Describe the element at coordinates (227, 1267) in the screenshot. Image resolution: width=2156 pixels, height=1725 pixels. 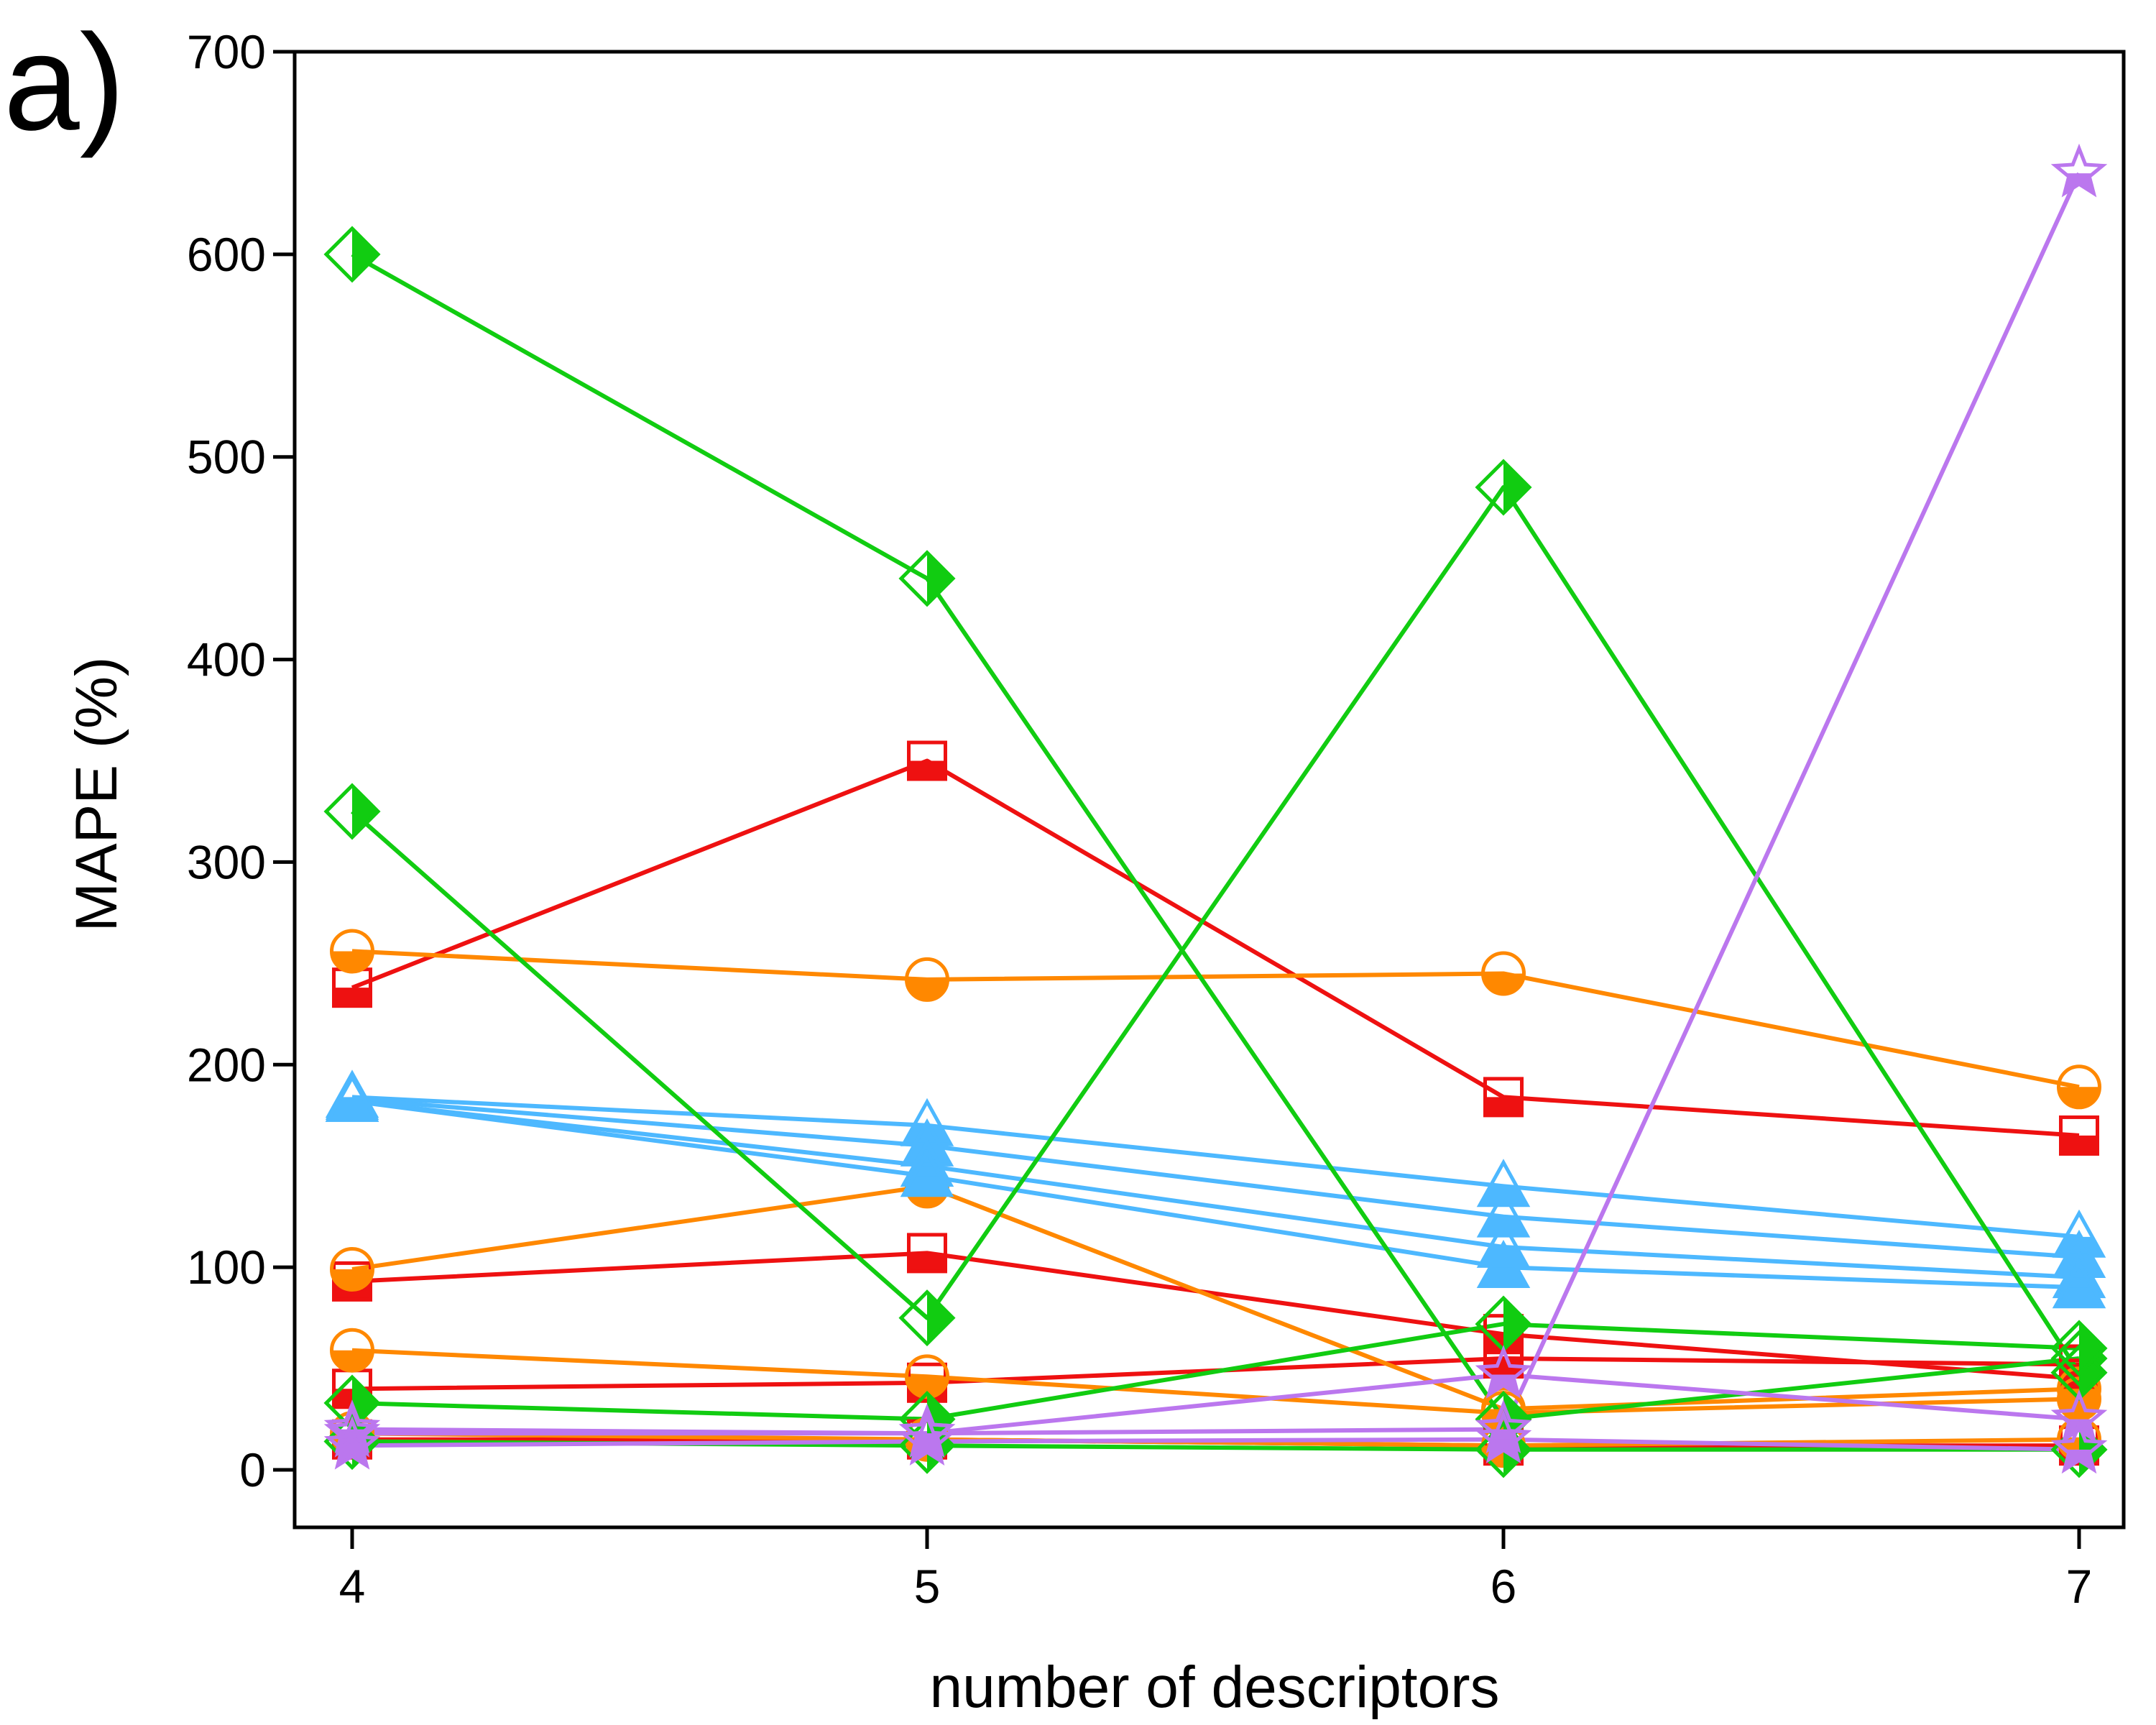
I see `y-tick-label: 100` at that location.